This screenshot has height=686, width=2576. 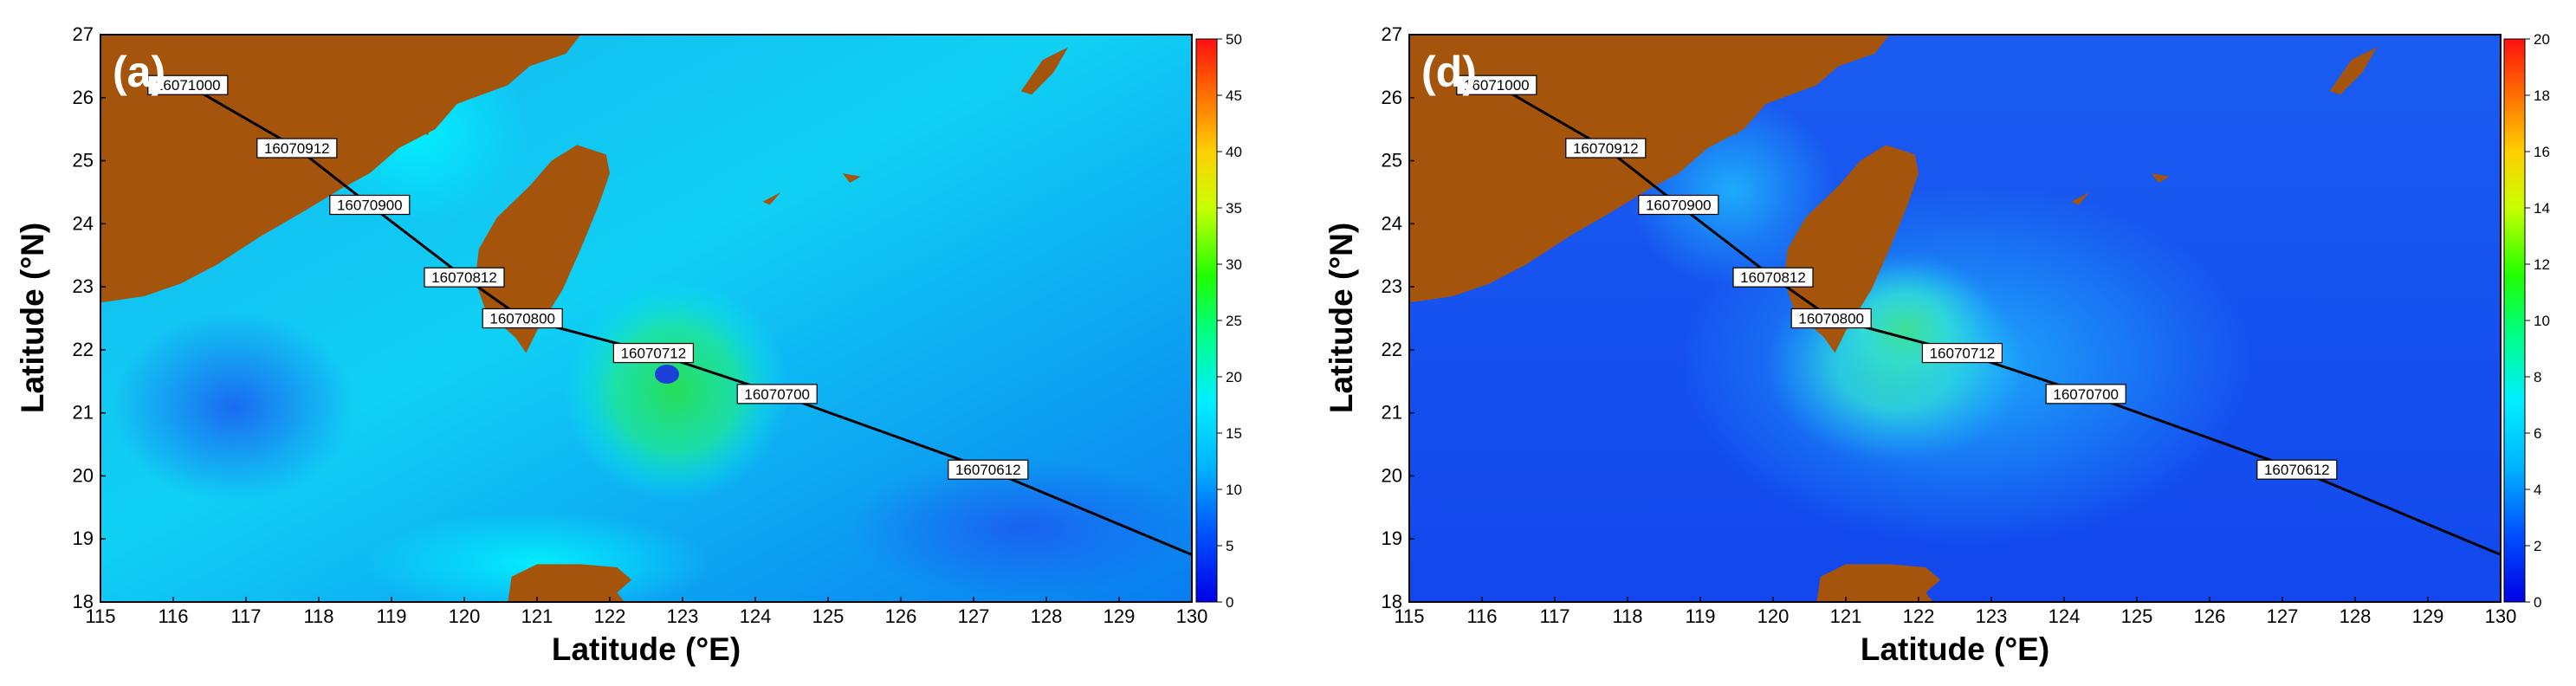 What do you see at coordinates (1449, 72) in the screenshot?
I see `panel-d-label: (d)` at bounding box center [1449, 72].